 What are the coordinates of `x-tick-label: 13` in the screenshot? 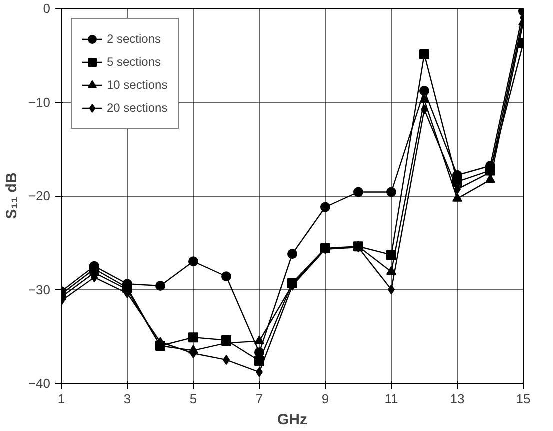 It's located at (457, 399).